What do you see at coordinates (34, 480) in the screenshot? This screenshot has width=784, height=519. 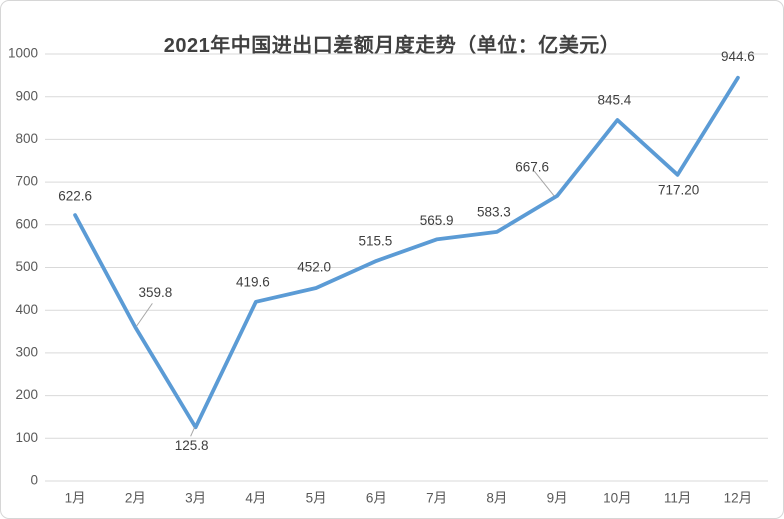 I see `y-axis-tick-label: 0` at bounding box center [34, 480].